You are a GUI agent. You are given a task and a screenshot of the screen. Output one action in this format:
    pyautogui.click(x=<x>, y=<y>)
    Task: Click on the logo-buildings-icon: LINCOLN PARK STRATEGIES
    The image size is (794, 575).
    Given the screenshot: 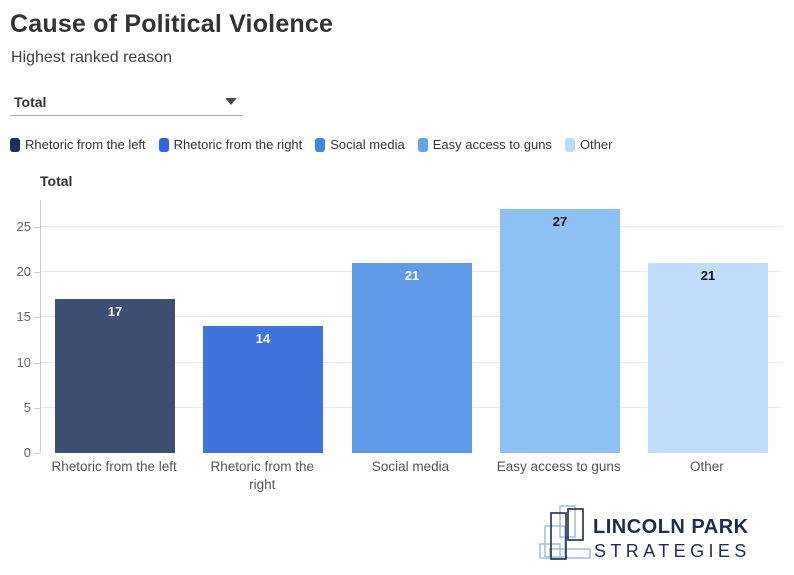 What is the action you would take?
    pyautogui.click(x=645, y=533)
    